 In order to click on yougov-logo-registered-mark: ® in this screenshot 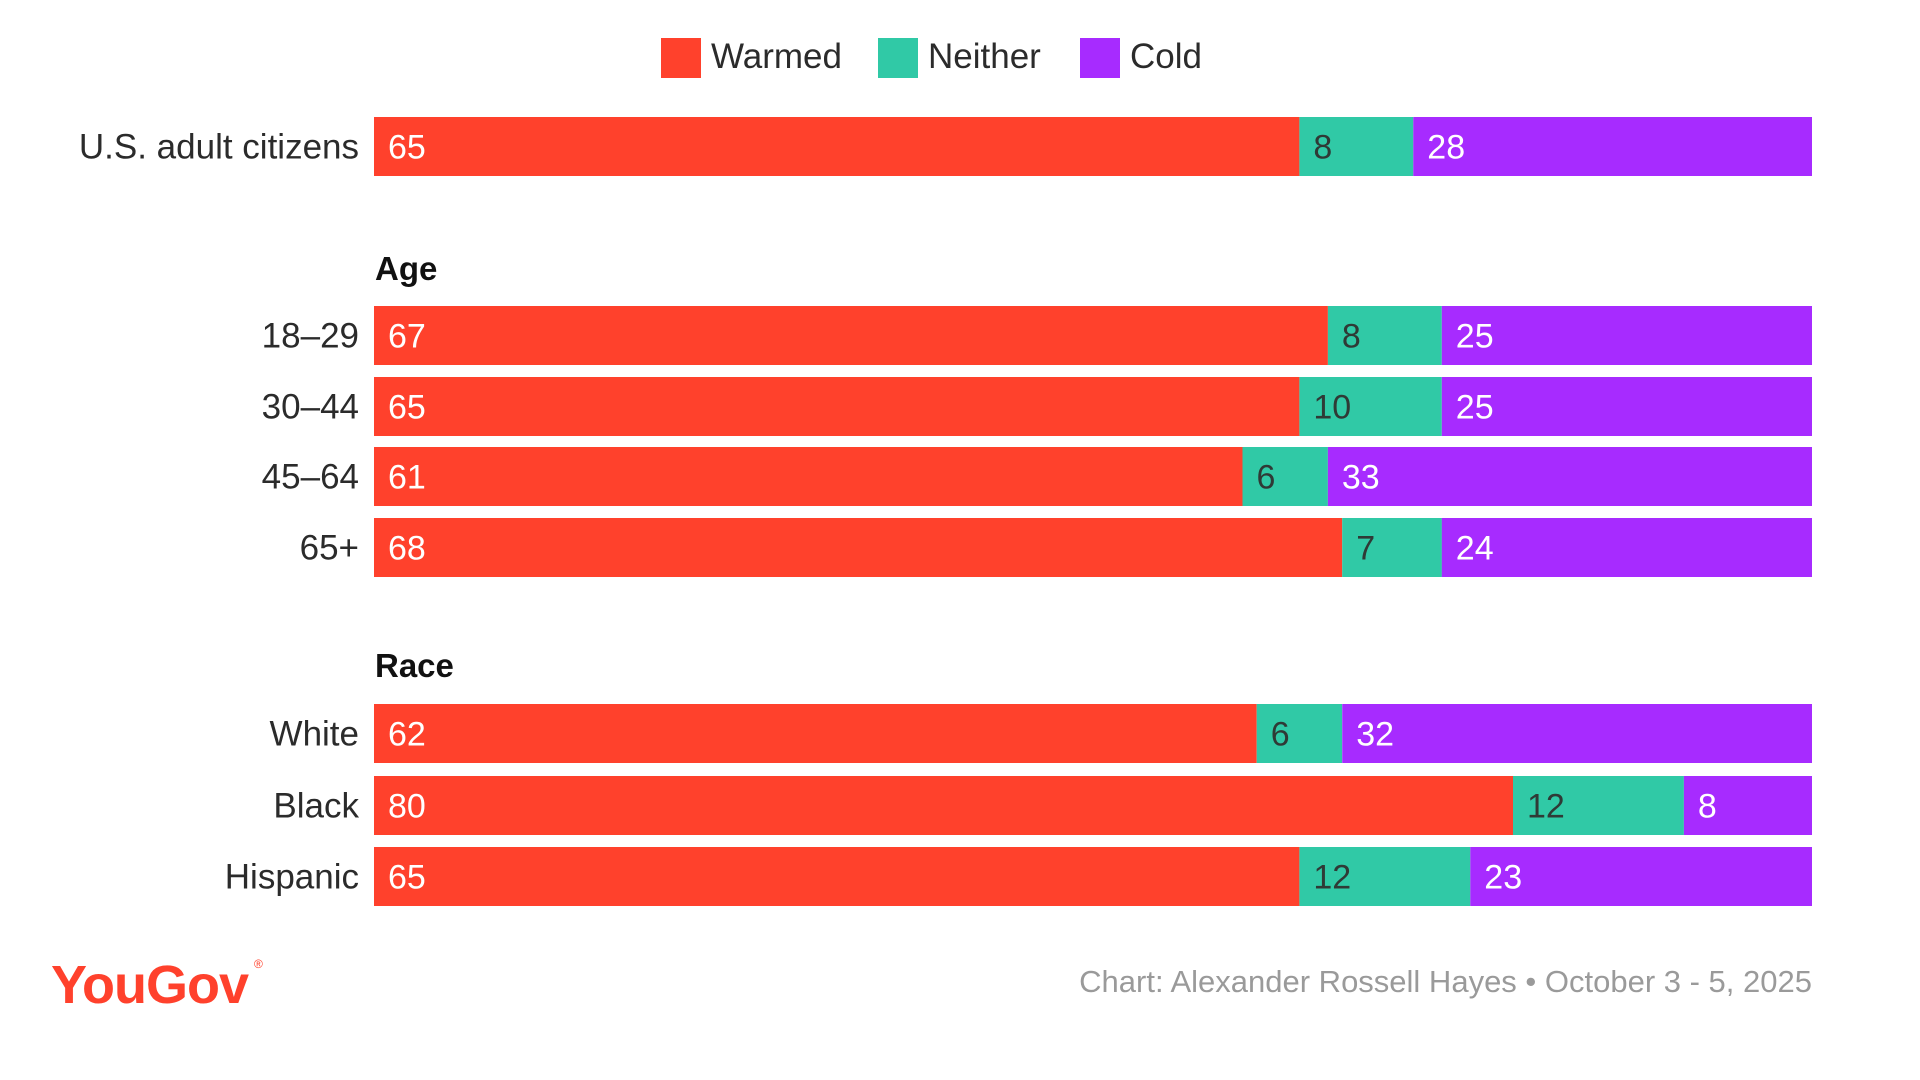, I will do `click(258, 964)`.